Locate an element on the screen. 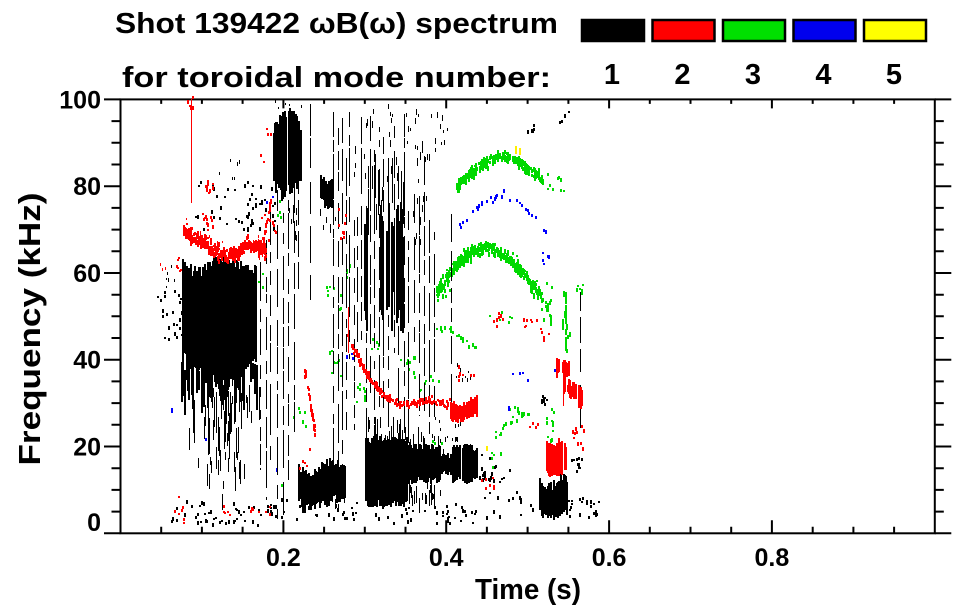 The width and height of the screenshot is (963, 615). svg-text: 20 is located at coordinates (87, 448).